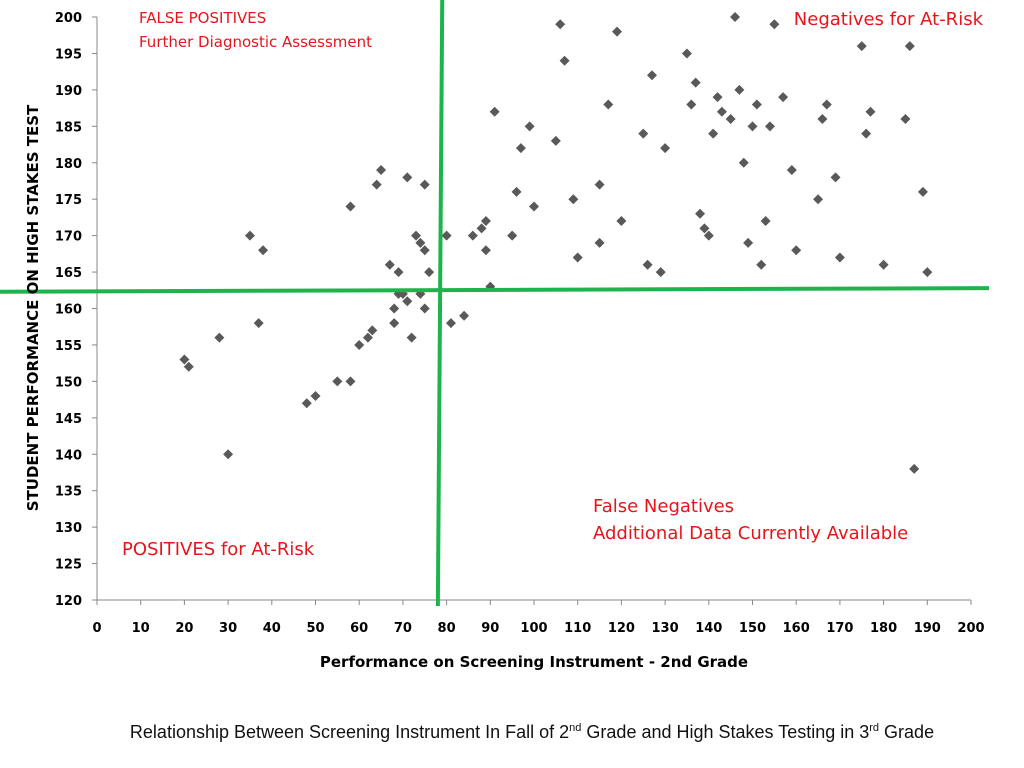 The width and height of the screenshot is (1024, 768). I want to click on x-tick-label: 130, so click(665, 628).